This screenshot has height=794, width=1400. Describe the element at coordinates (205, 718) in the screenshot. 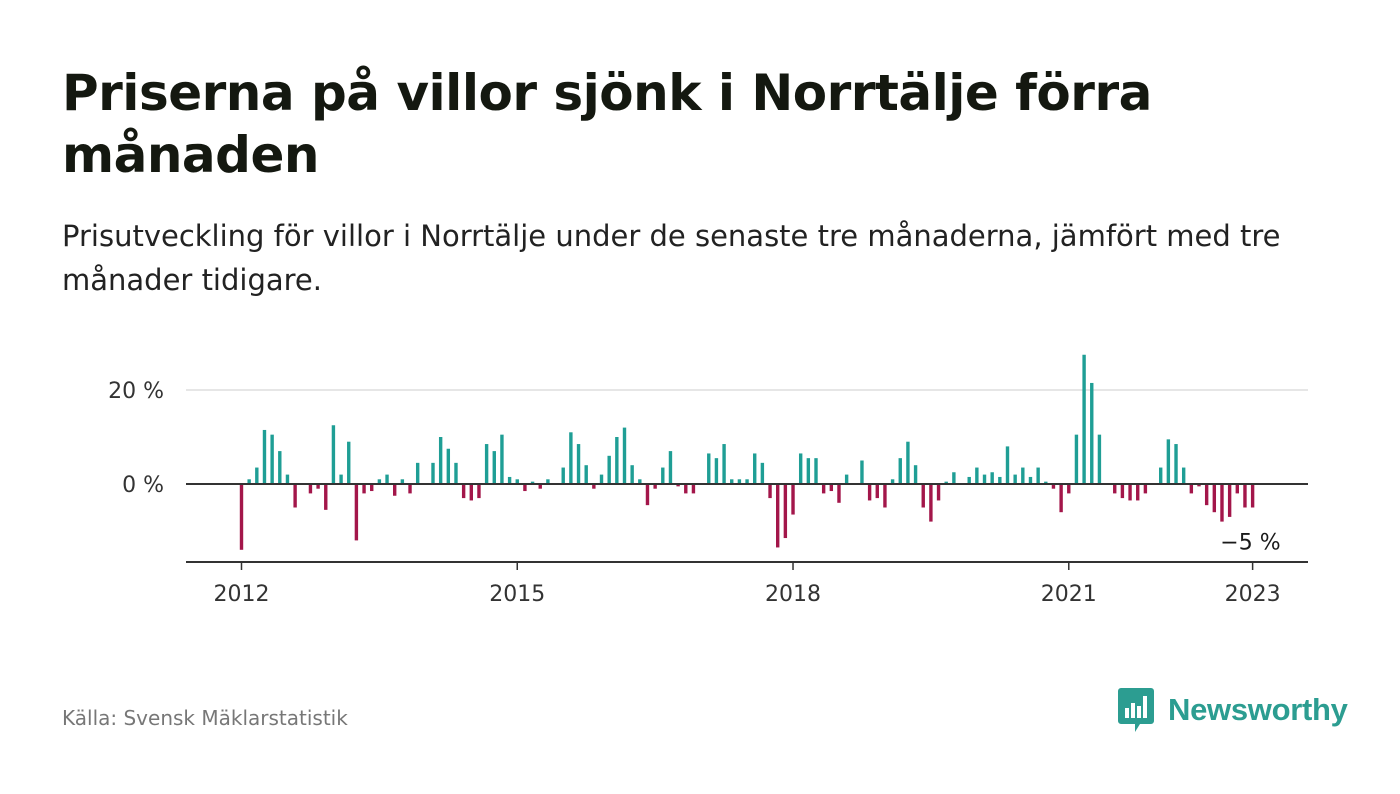

I see `source-note: Källa: Svensk Mäklarstatistik` at that location.